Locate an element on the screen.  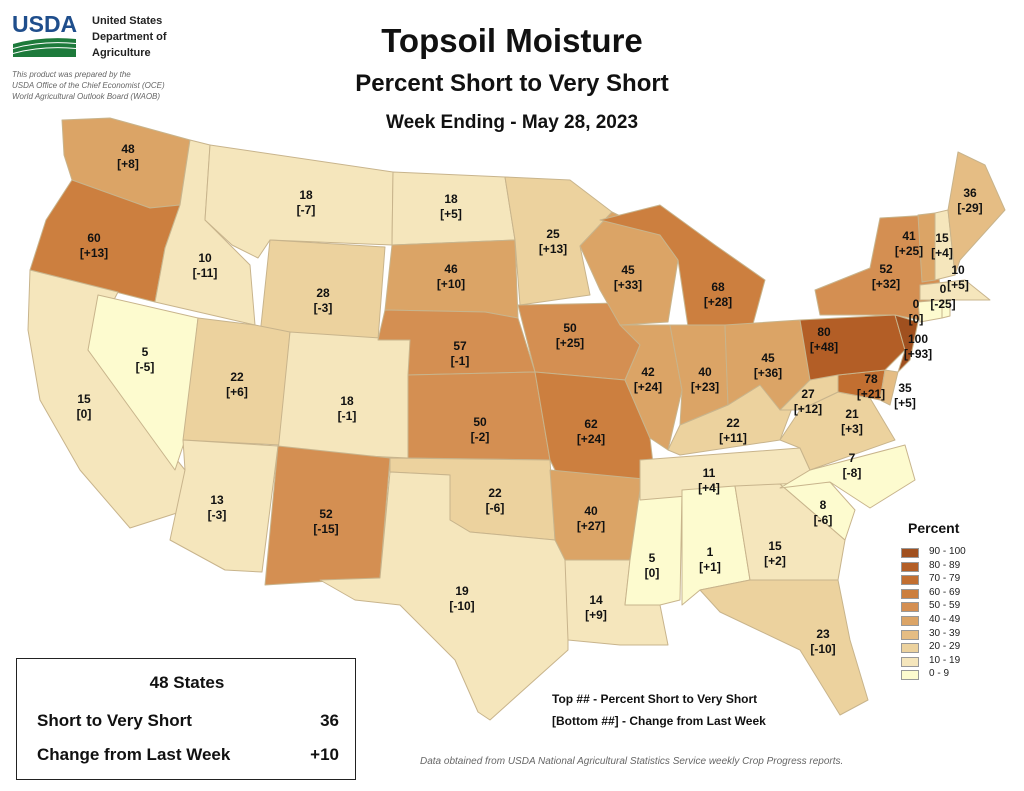
usda-logo-text: USDA is located at coordinates (44, 24).